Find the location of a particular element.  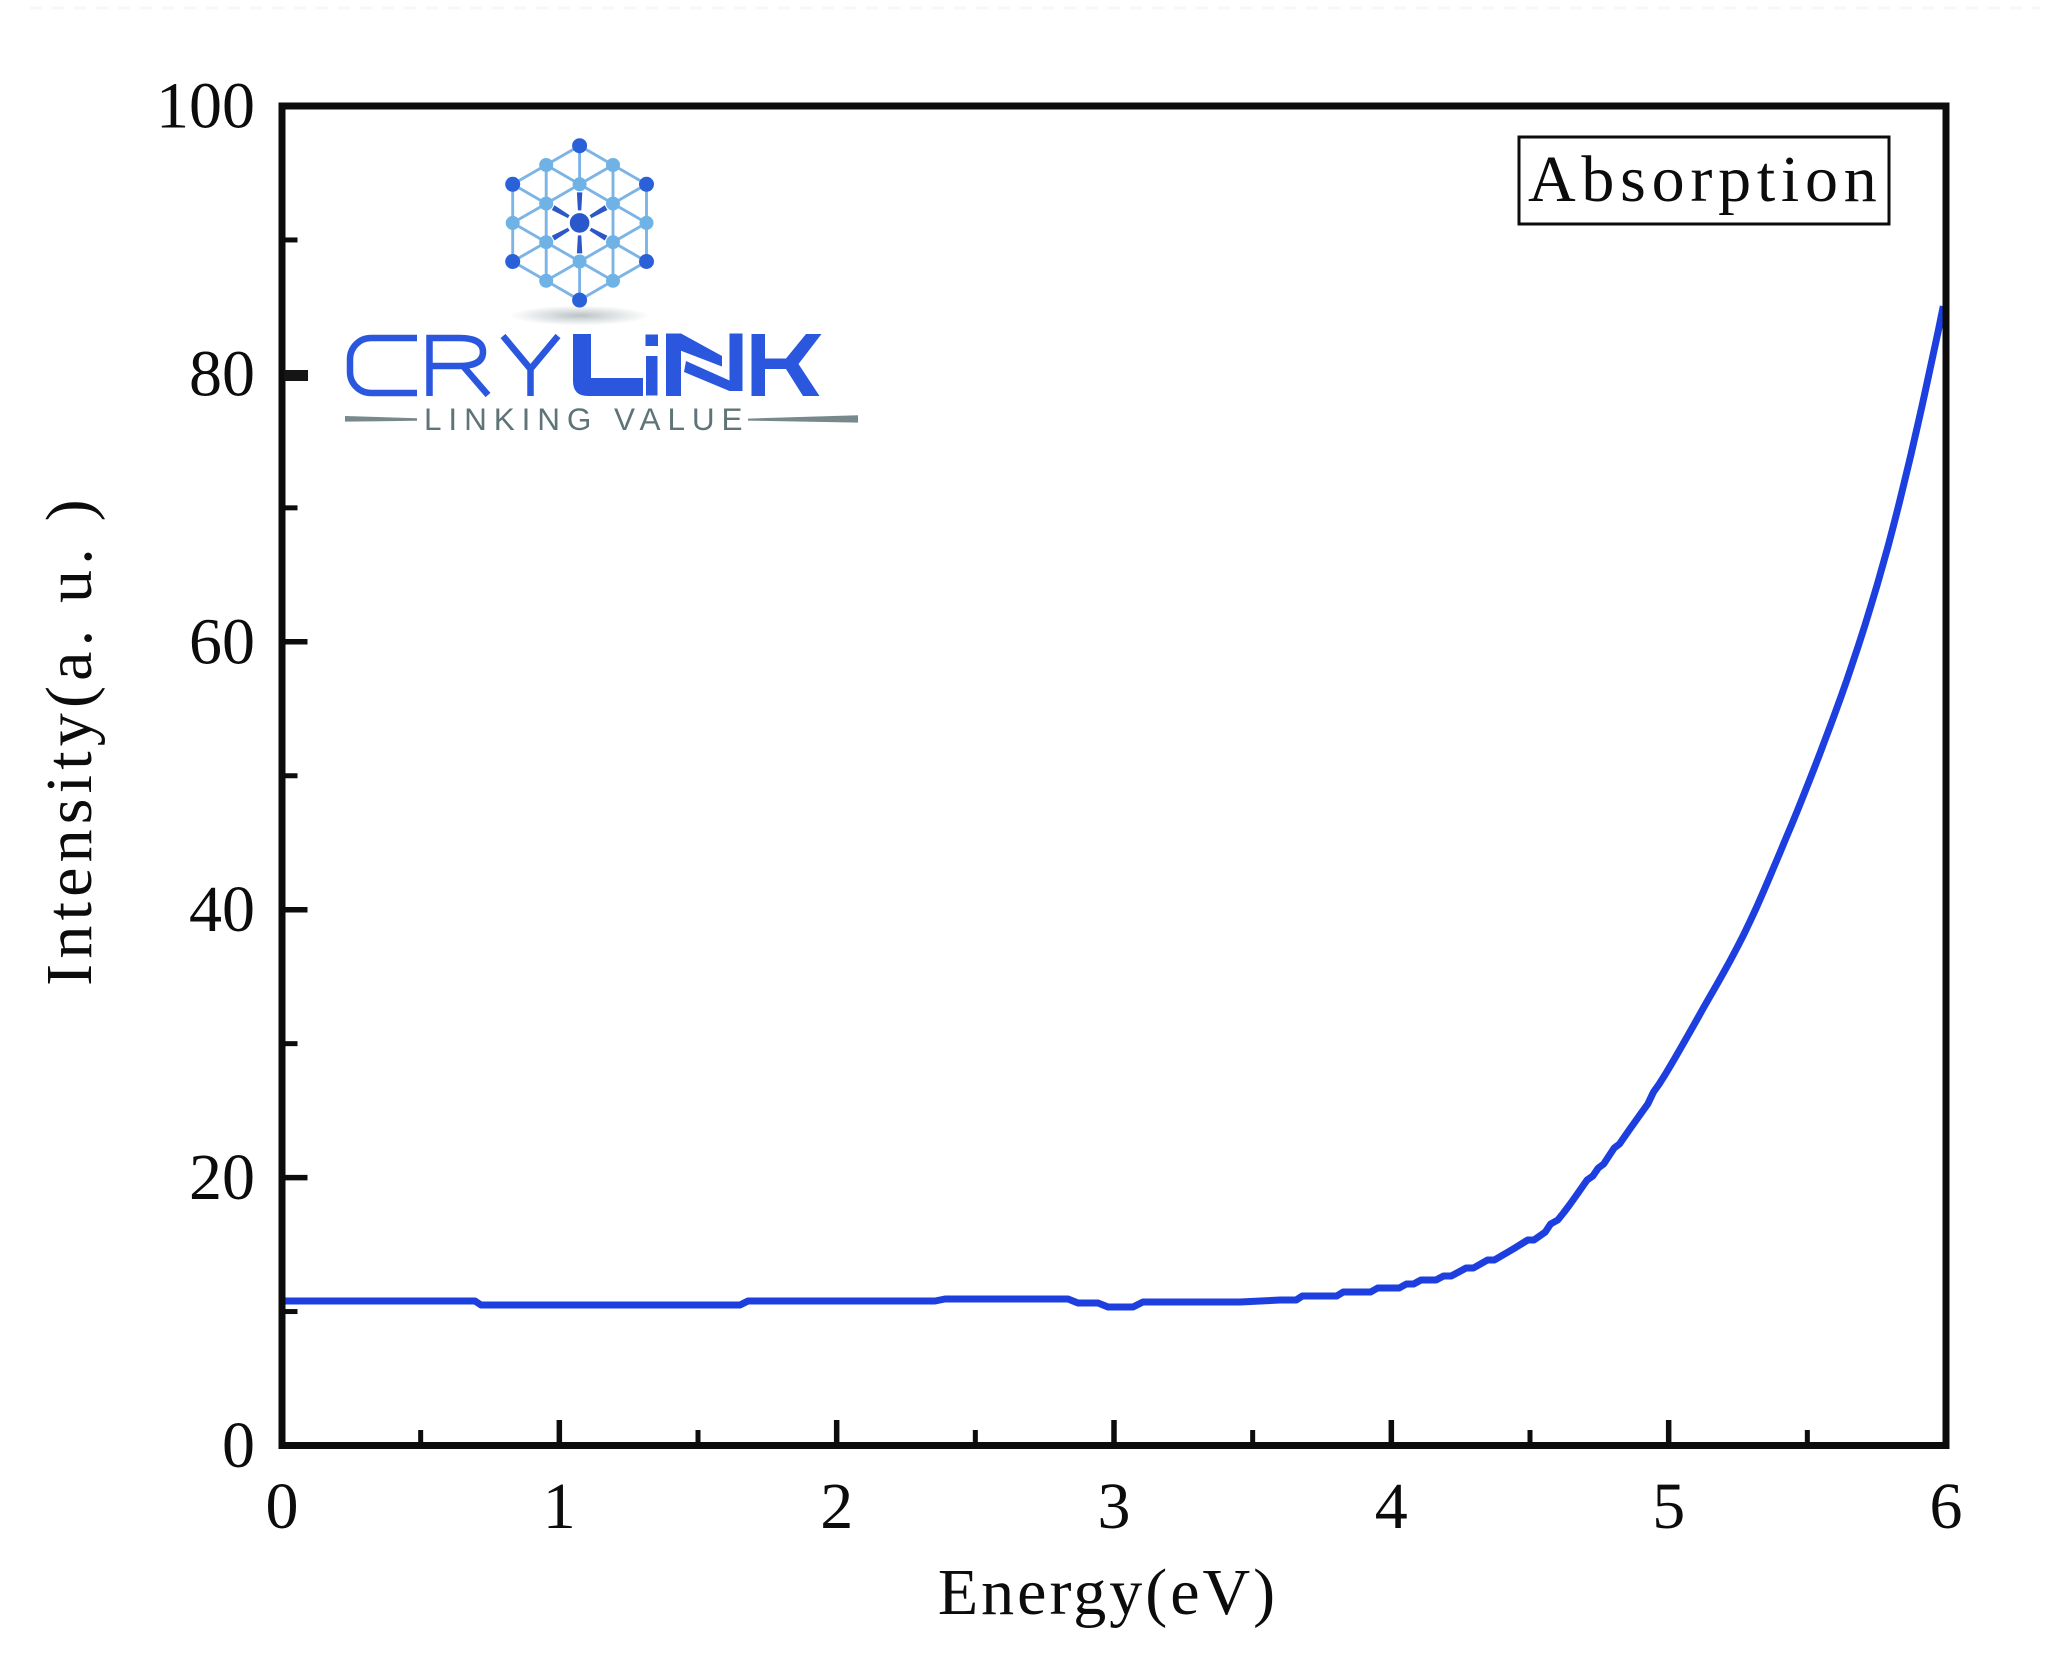

svg-text: Intensity(a. u. ) is located at coordinates (69, 740).